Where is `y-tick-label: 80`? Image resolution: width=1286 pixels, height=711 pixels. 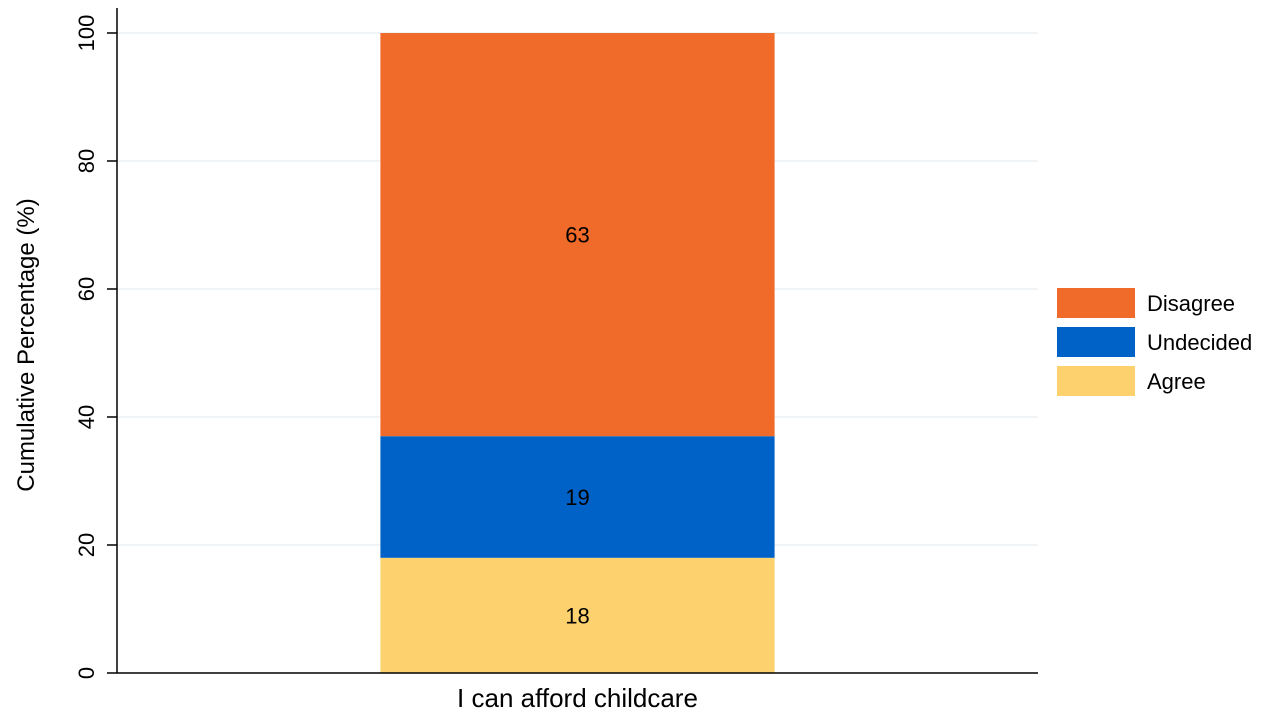 y-tick-label: 80 is located at coordinates (86, 161).